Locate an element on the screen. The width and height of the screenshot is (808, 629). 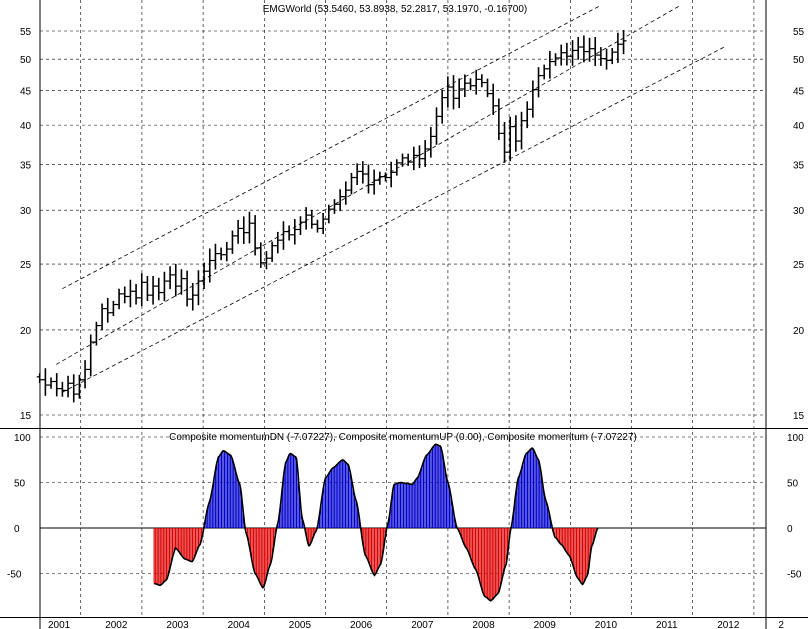
price-tick-label-left: 45 is located at coordinates (26, 91).